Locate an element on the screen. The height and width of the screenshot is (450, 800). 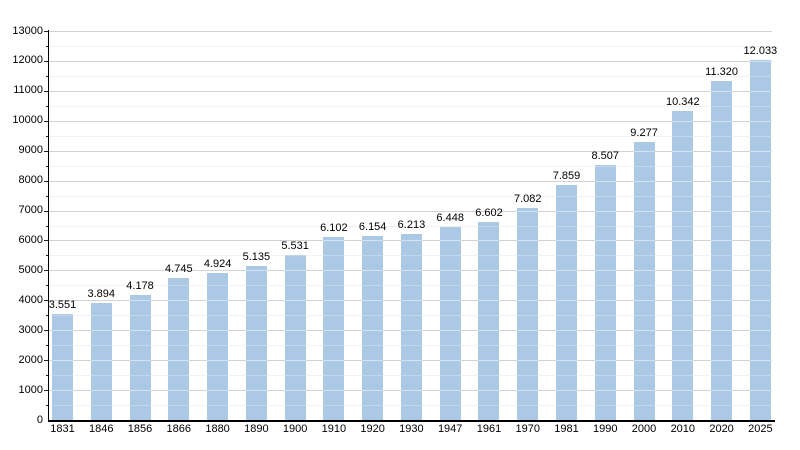
bar-value-label: 6.448 is located at coordinates (450, 218).